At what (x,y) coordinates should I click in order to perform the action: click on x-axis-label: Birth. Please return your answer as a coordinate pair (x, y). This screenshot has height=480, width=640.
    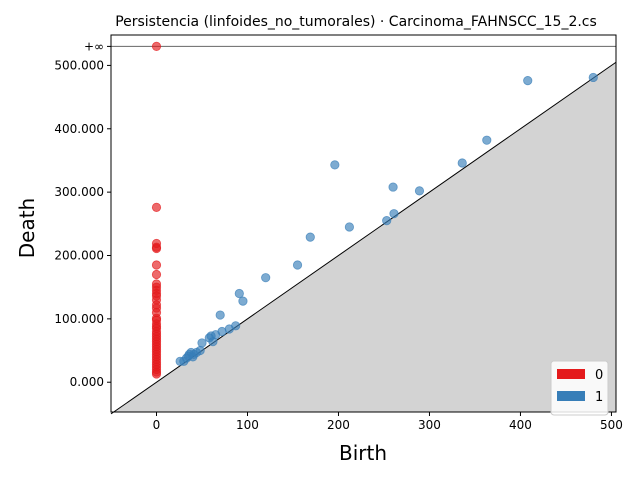
    Looking at the image, I should click on (363, 453).